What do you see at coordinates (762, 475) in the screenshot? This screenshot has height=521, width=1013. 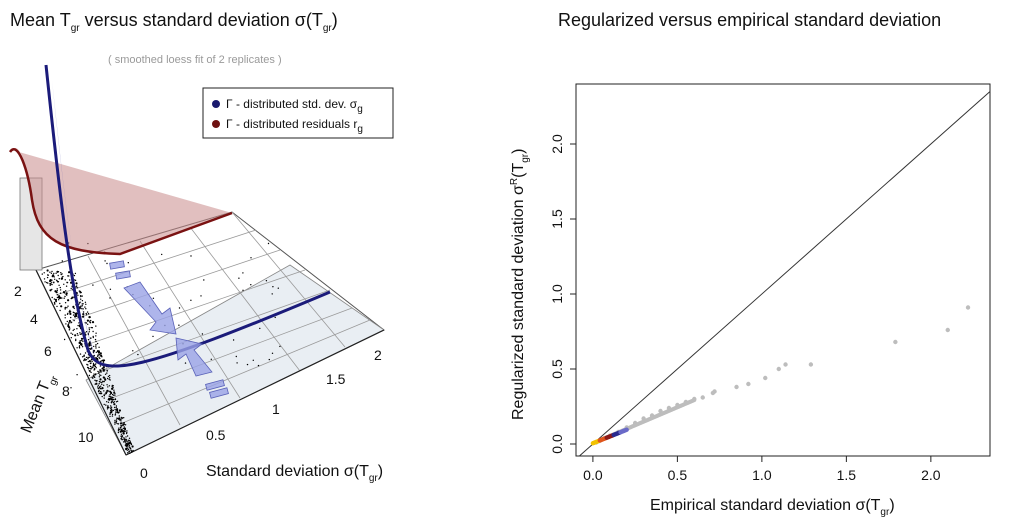 I see `x-tick-label: 1.0` at bounding box center [762, 475].